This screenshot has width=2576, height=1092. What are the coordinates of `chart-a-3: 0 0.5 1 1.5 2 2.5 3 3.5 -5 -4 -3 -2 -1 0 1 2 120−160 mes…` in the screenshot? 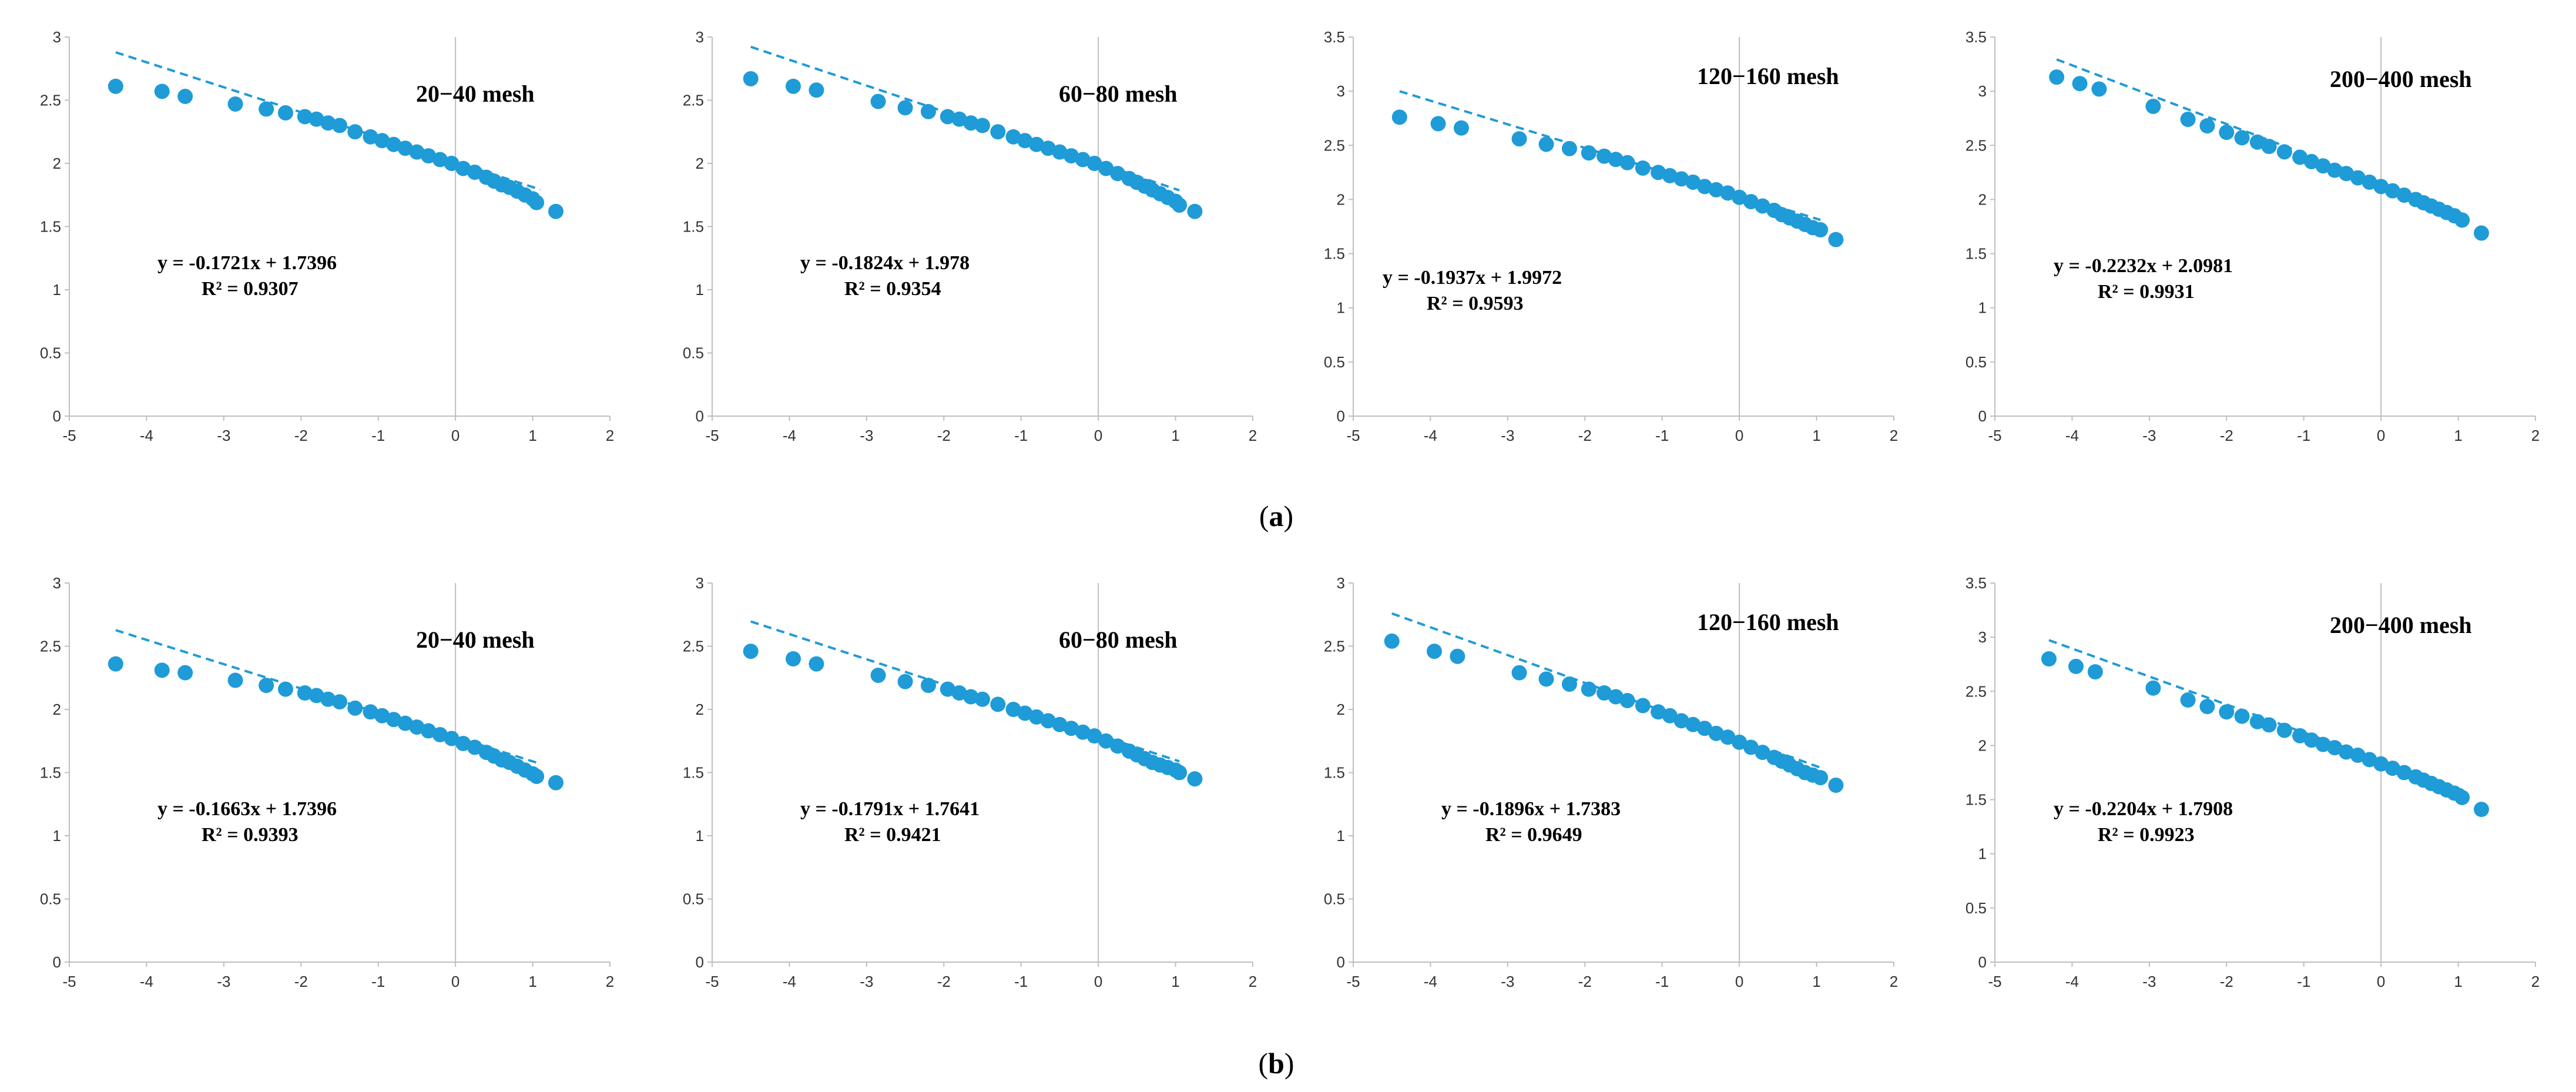 It's located at (1611, 236).